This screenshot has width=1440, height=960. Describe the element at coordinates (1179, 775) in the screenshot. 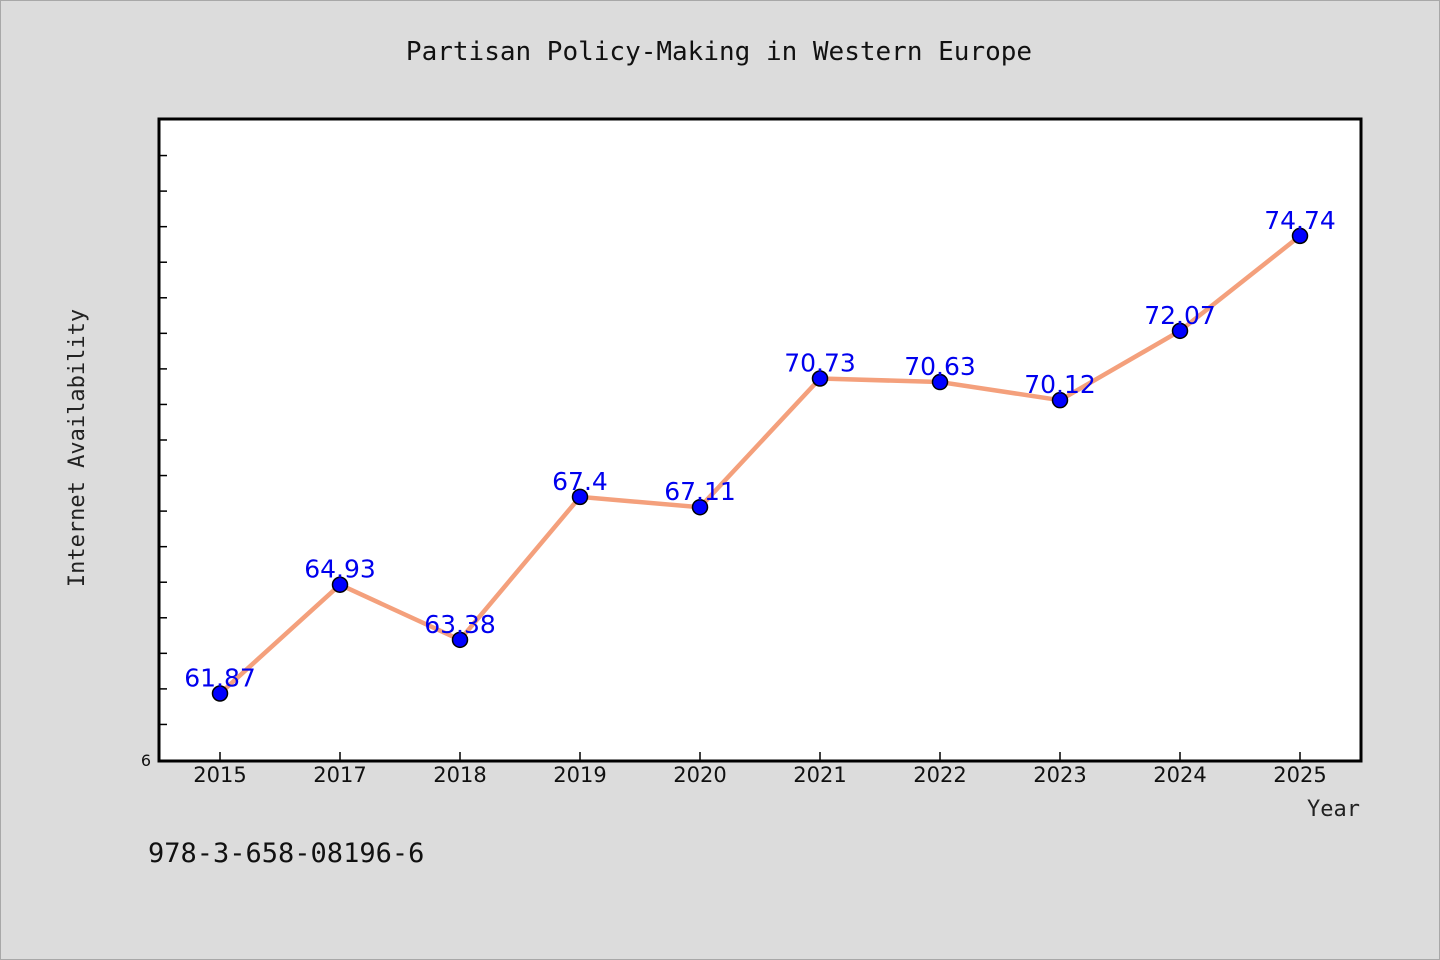

I see `x-tick-label: 2024` at that location.